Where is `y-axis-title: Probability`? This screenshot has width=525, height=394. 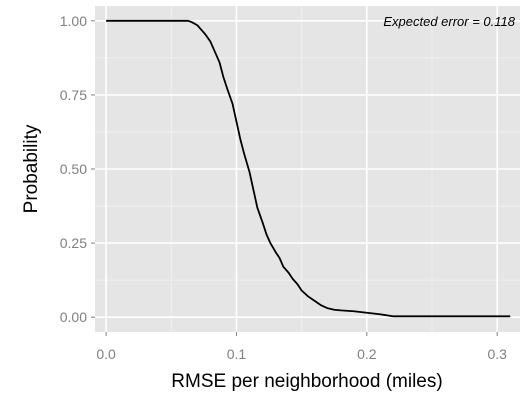
y-axis-title: Probability is located at coordinates (31, 168).